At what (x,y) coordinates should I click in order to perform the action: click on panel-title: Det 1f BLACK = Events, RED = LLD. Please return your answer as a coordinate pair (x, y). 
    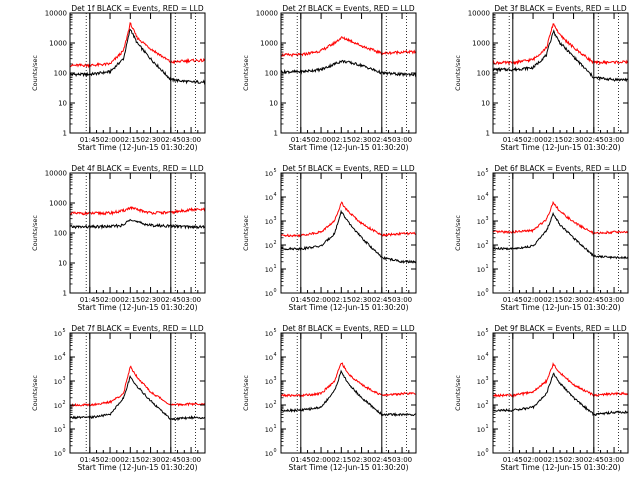
    Looking at the image, I should click on (137, 8).